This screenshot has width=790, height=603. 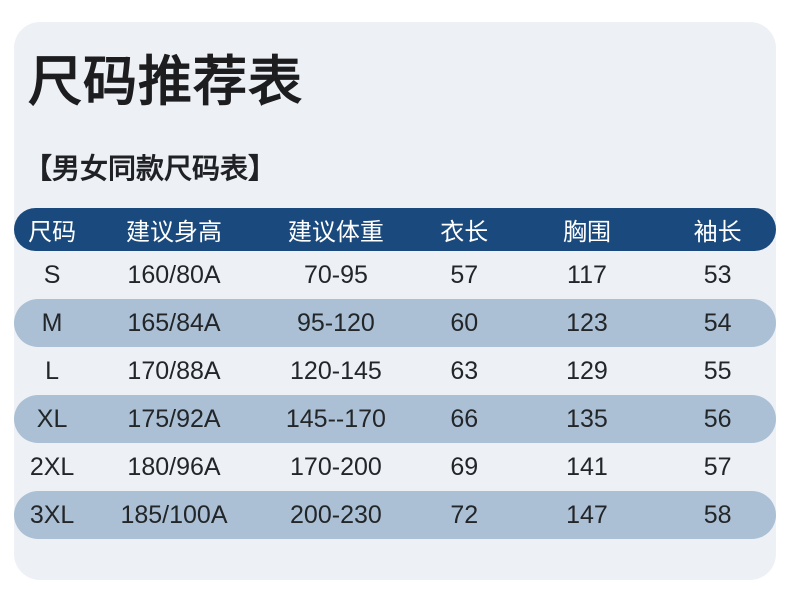 I want to click on table-cell: 56, so click(x=717, y=418).